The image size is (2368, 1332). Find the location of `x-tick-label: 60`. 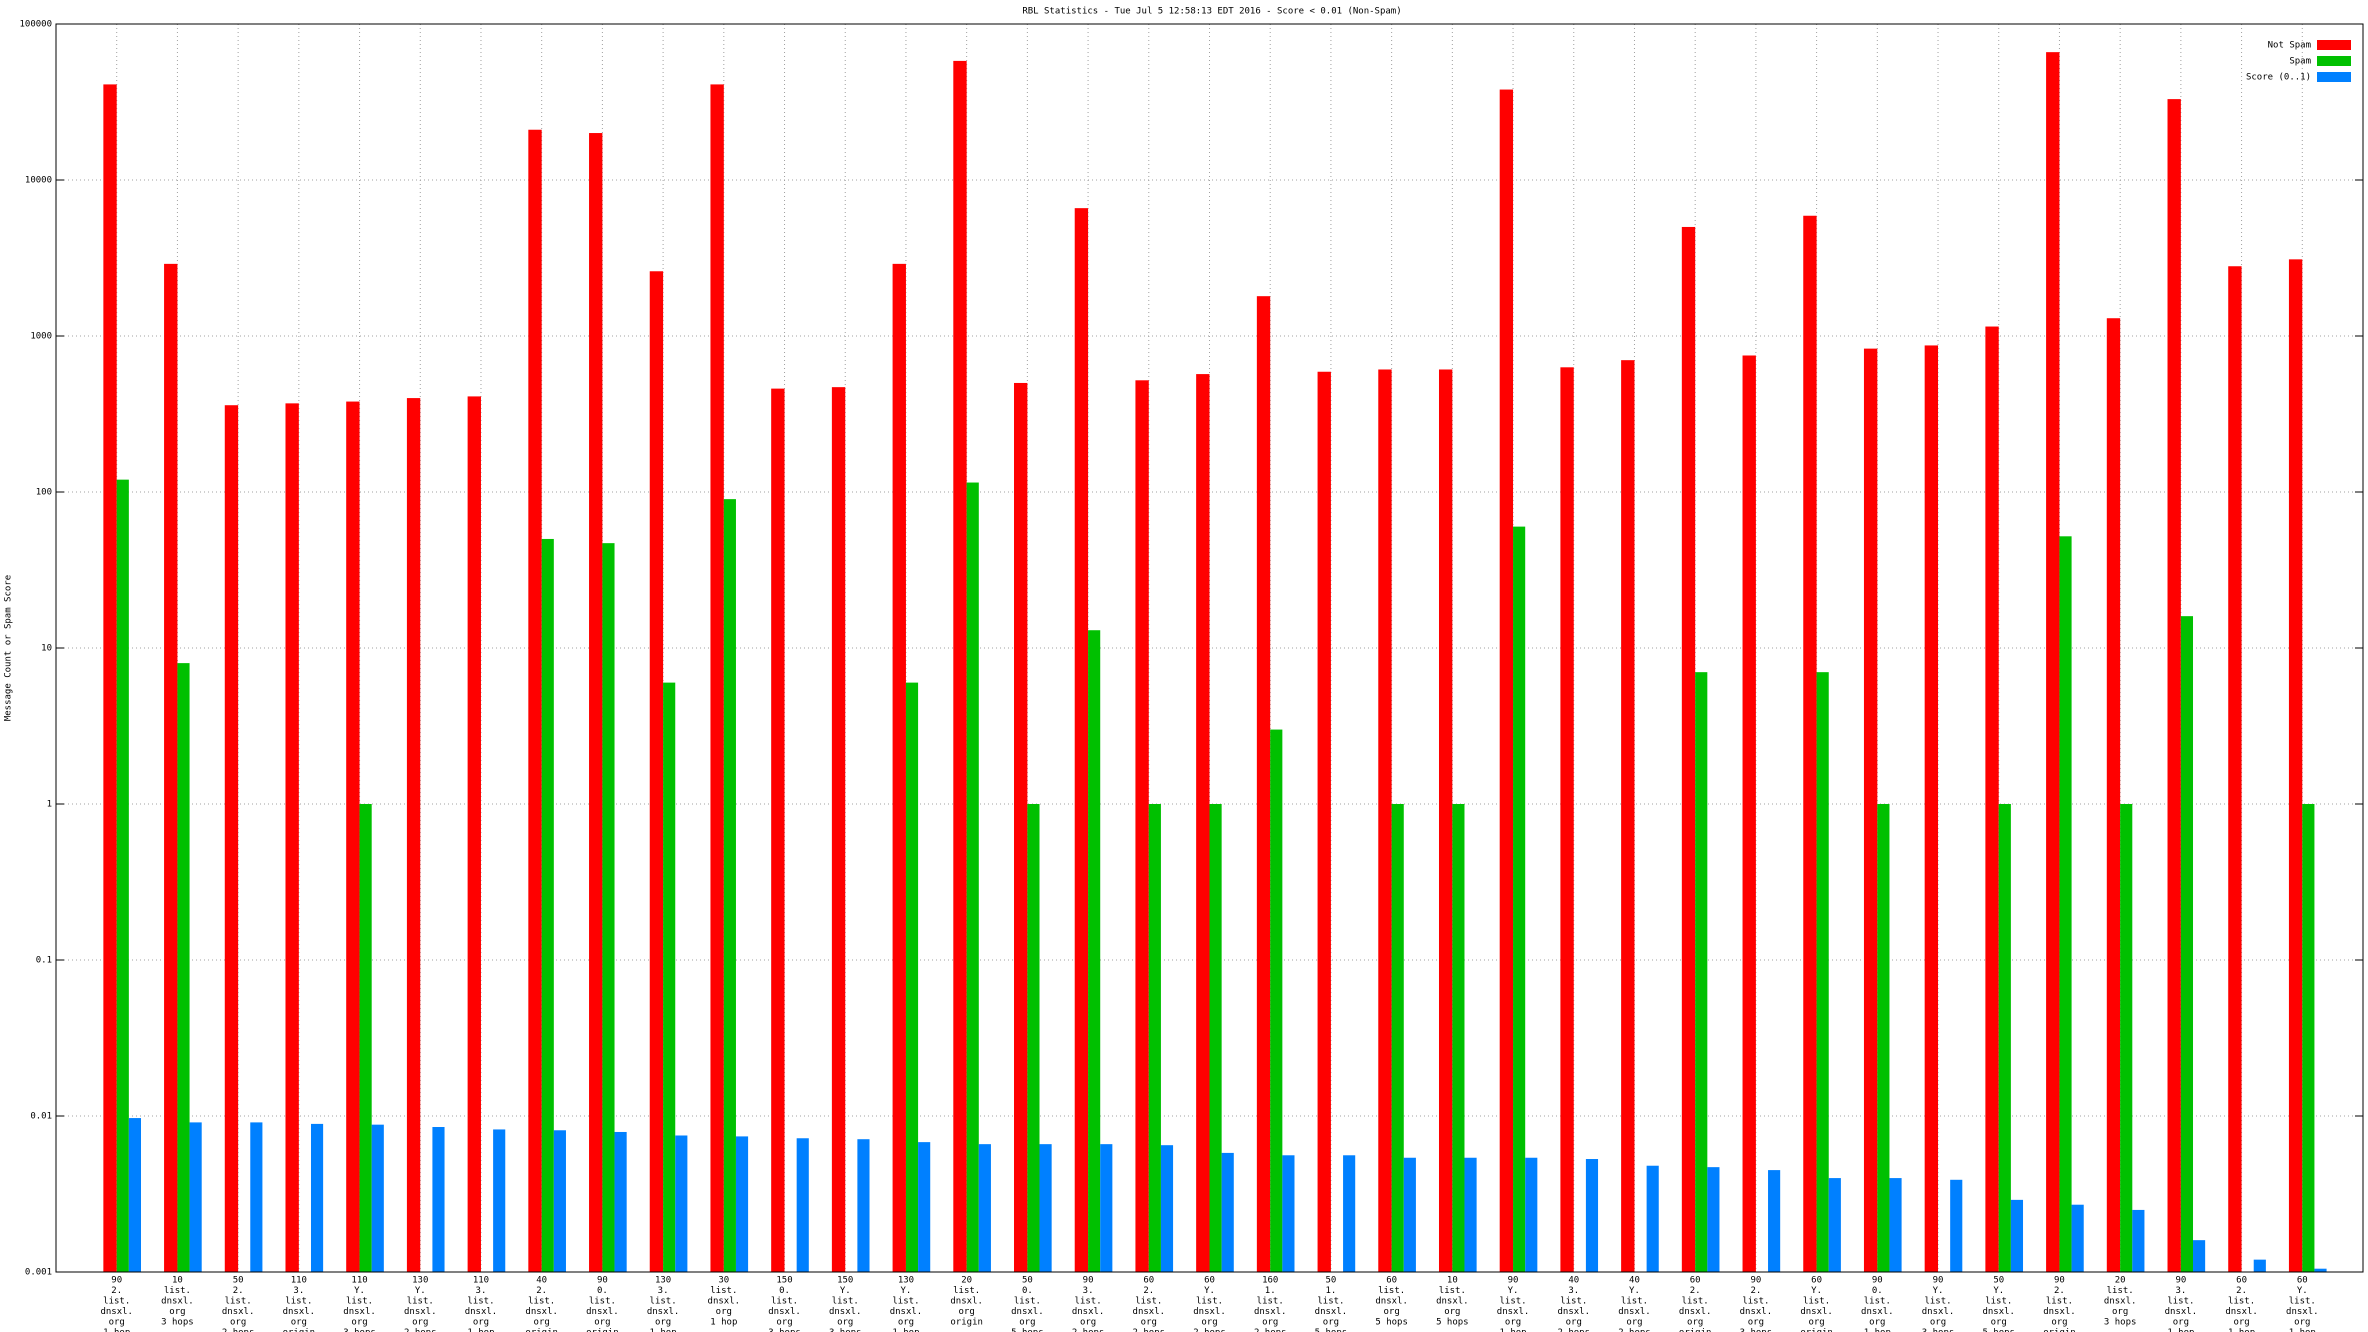

x-tick-label: 60 is located at coordinates (1816, 1281).